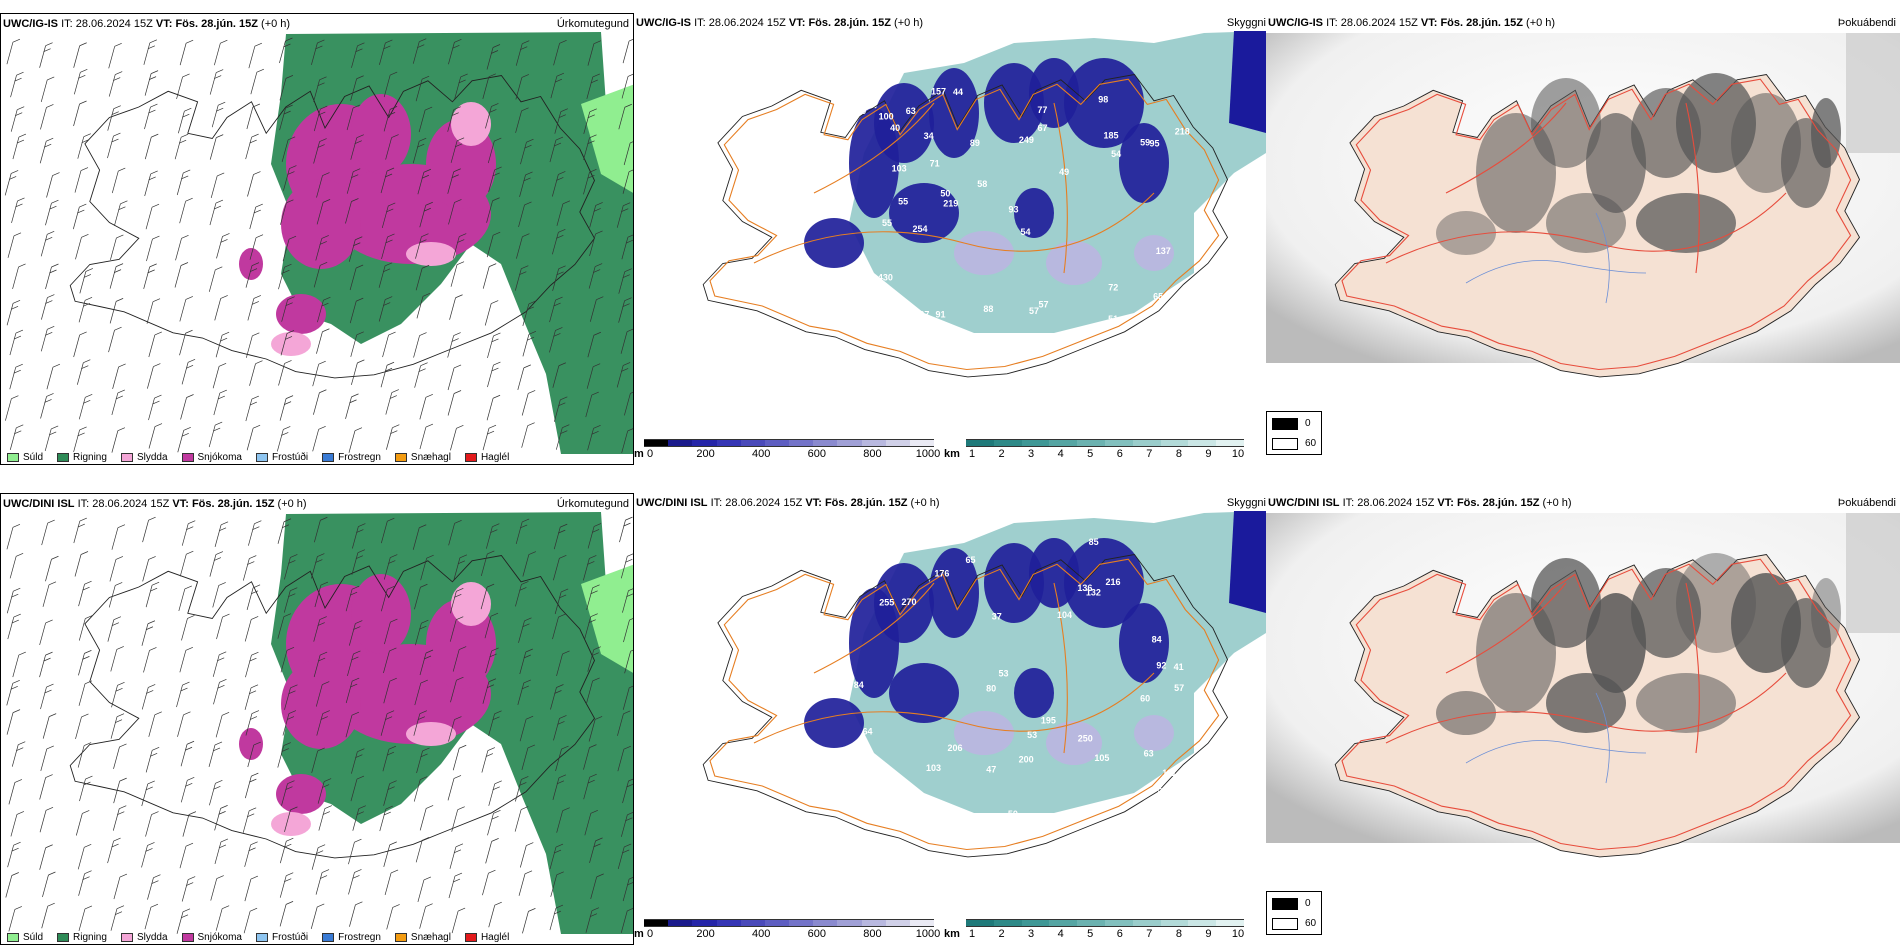 Image resolution: width=1900 pixels, height=950 pixels. What do you see at coordinates (941, 574) in the screenshot?
I see `visibility-value-label: 176` at bounding box center [941, 574].